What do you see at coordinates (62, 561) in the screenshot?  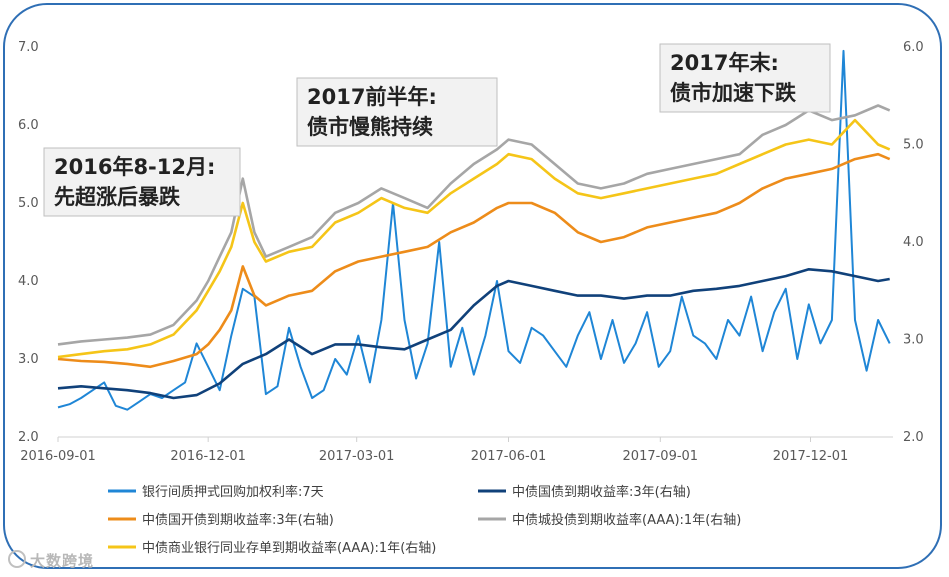 I see `watermark-text: 大数跨境` at bounding box center [62, 561].